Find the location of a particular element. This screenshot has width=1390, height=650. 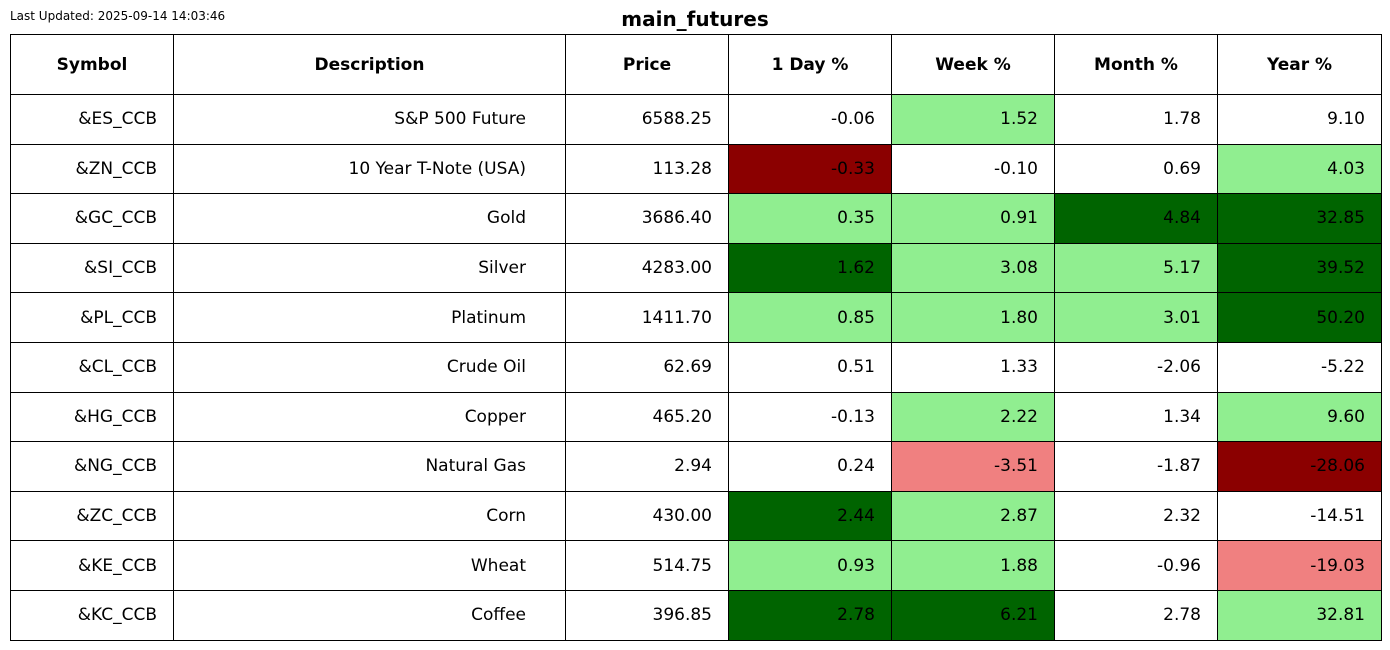

month-pct-cell: 2.78 is located at coordinates (1136, 615).